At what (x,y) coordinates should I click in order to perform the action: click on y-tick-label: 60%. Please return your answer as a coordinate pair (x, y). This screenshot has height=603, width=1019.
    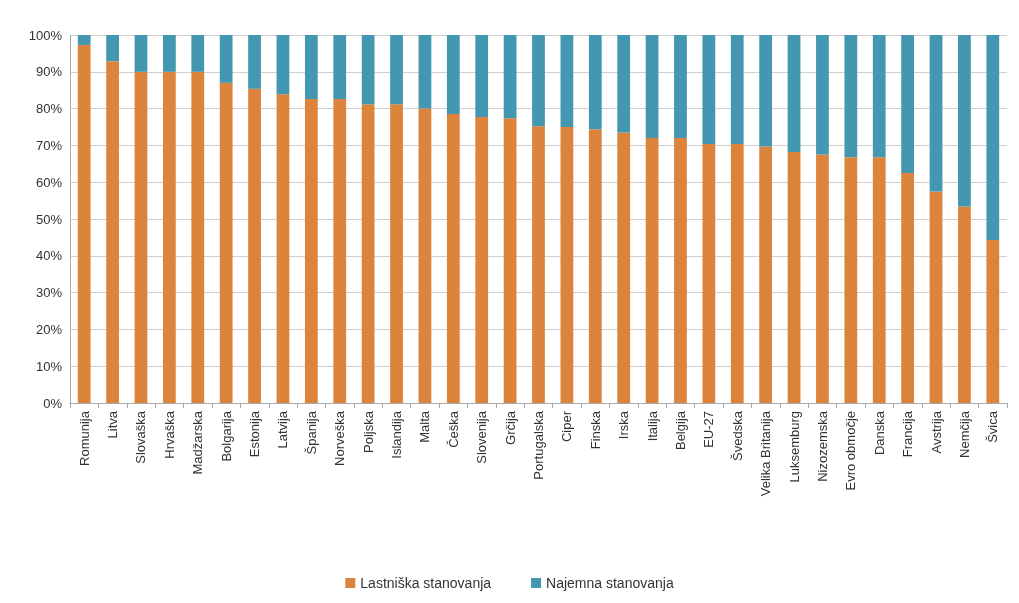
    Looking at the image, I should click on (49, 182).